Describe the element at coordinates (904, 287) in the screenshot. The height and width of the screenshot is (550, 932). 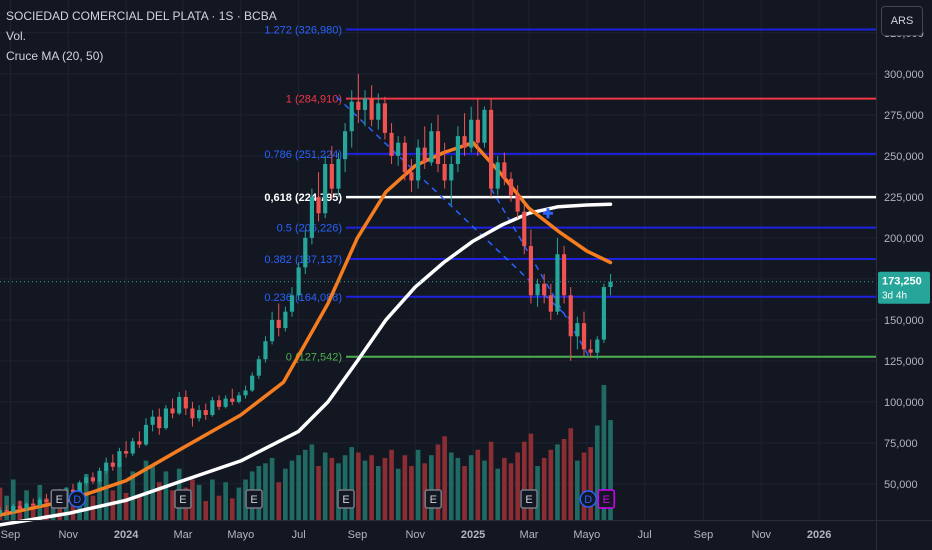
I see `last-price-badge` at that location.